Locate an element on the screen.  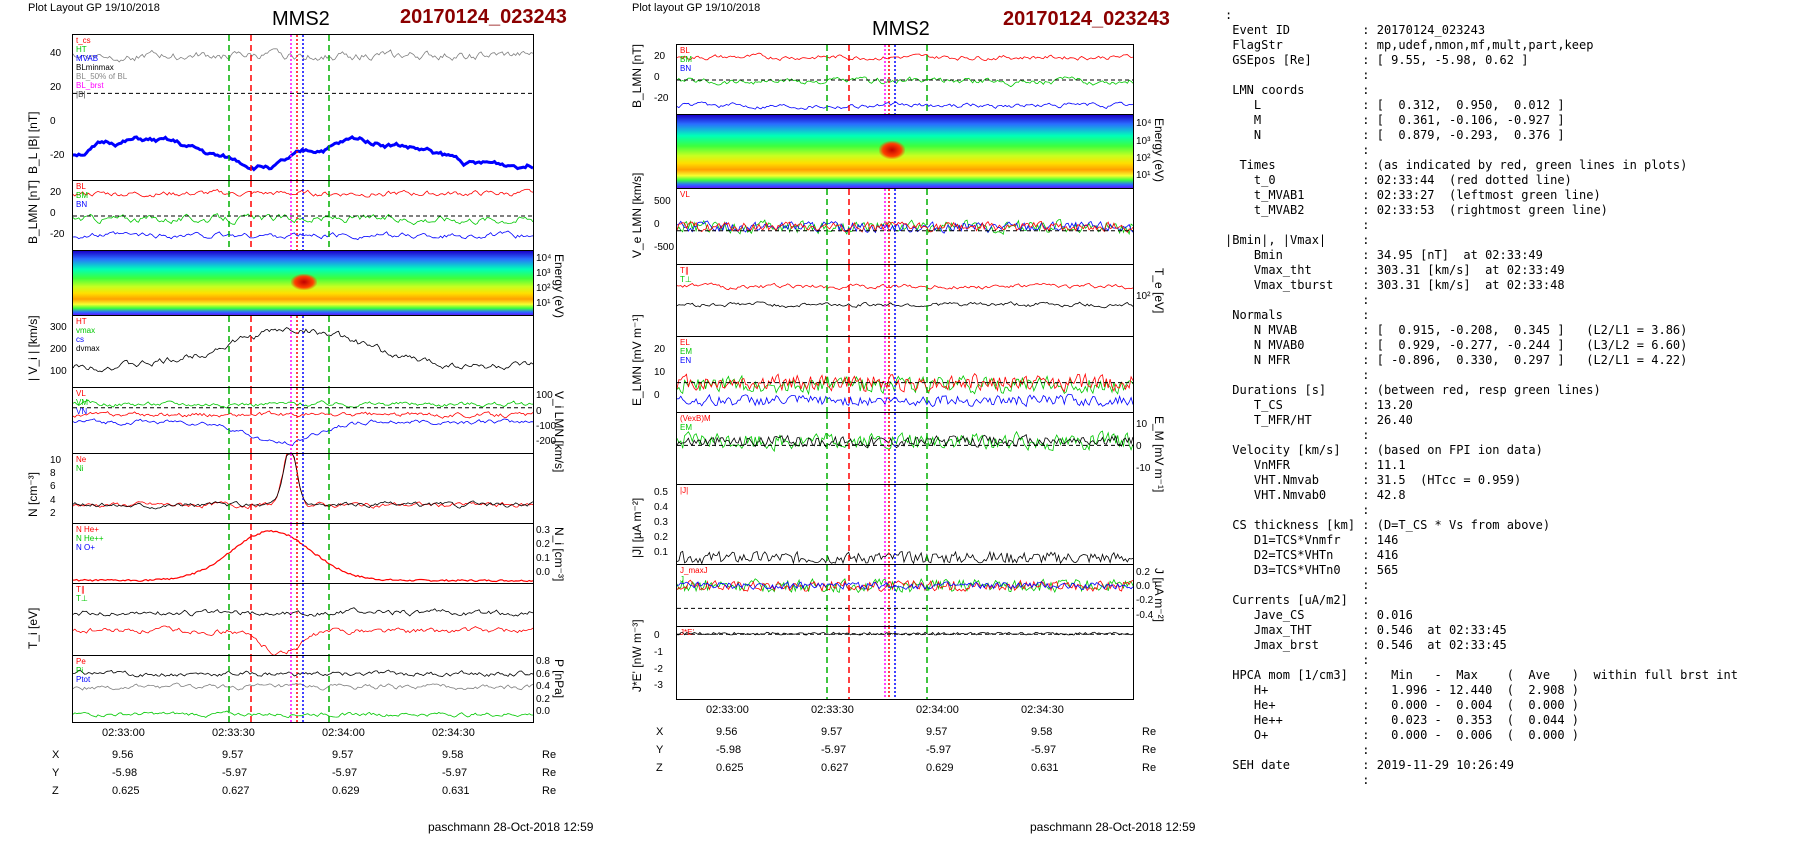
left-event-title: 20170124_023243 is located at coordinates (483, 17).